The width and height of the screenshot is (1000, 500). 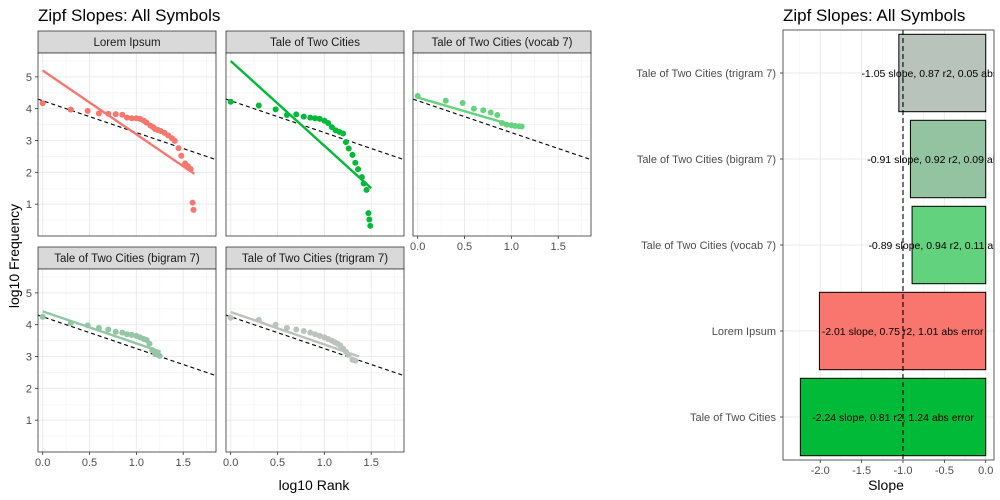 What do you see at coordinates (933, 160) in the screenshot?
I see `bar-value-label: -0.91 slope, 0.92 r2, 0.09 abs error` at bounding box center [933, 160].